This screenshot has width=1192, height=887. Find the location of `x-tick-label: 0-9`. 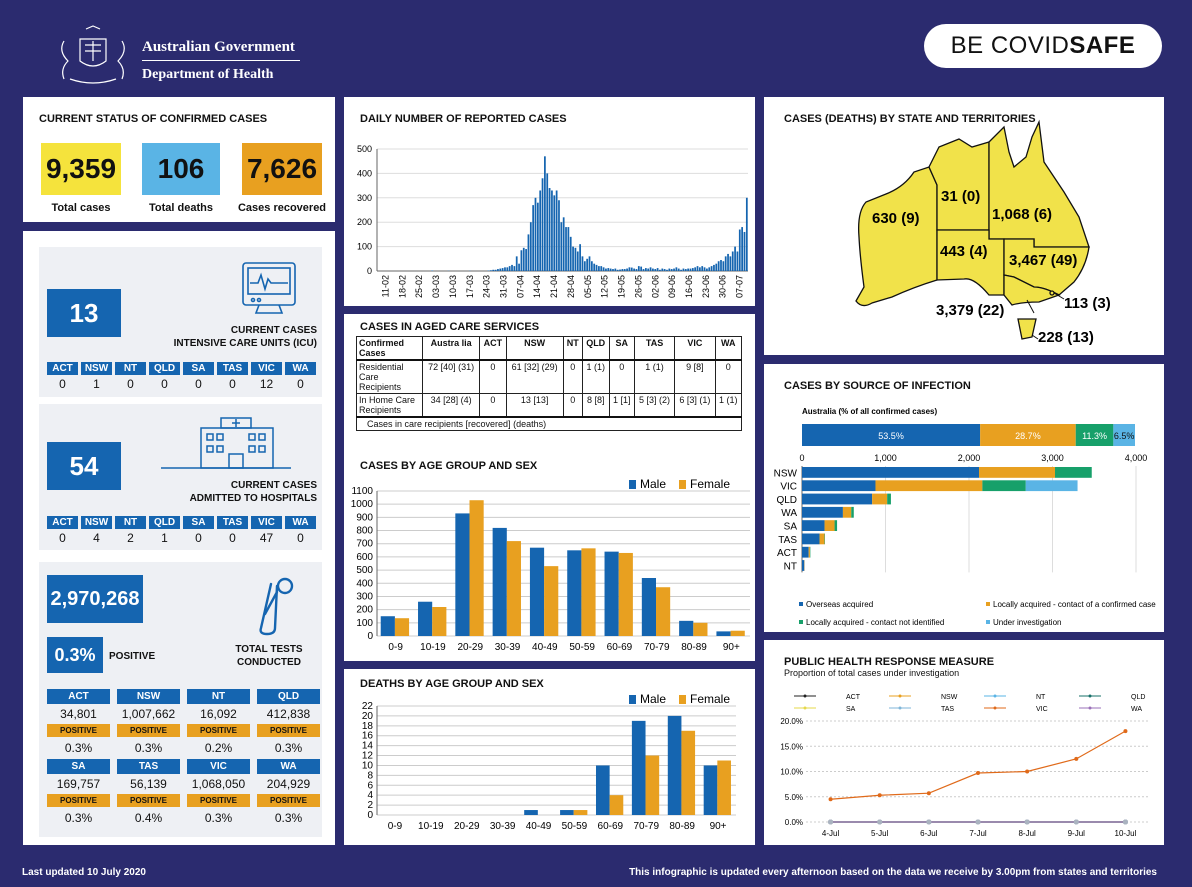

x-tick-label: 0-9 is located at coordinates (395, 826).